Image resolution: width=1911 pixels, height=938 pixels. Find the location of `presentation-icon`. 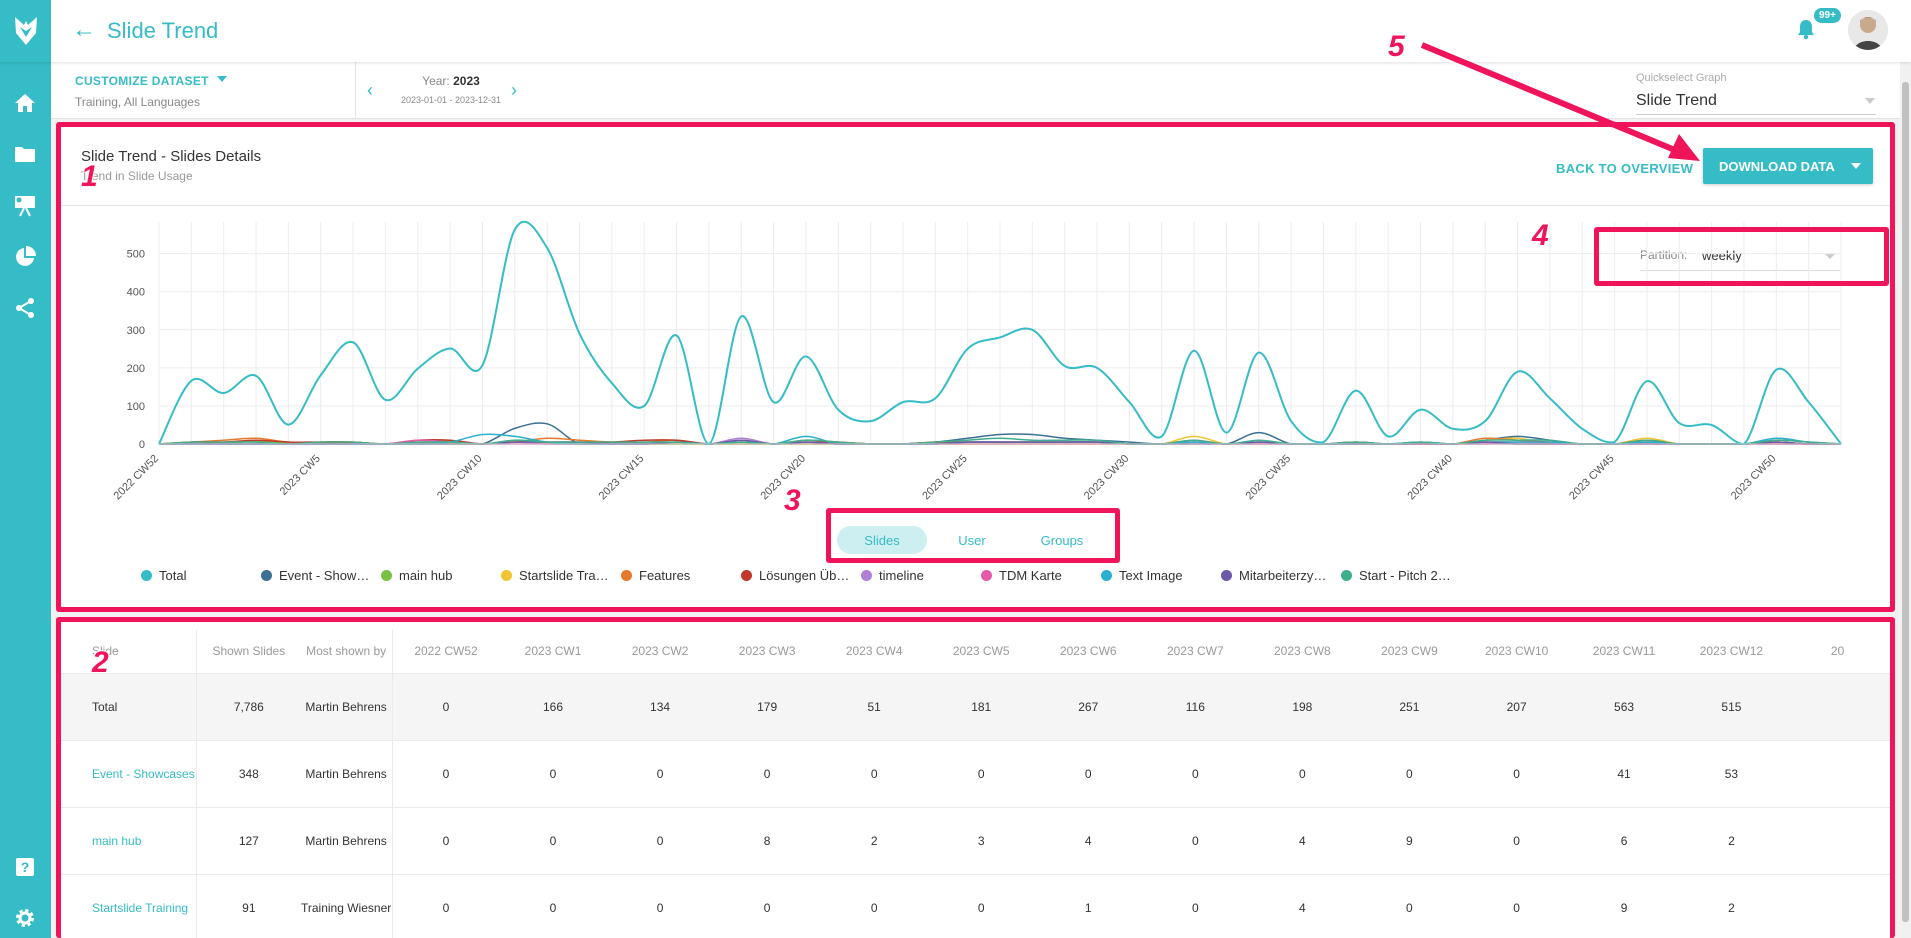

presentation-icon is located at coordinates (25, 206).